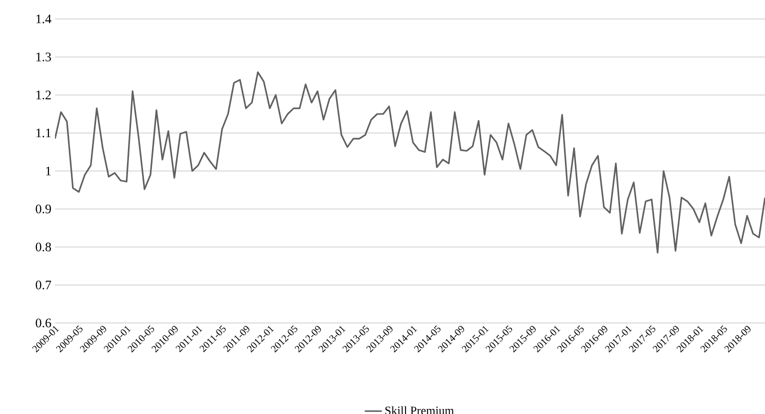 This screenshot has height=414, width=765. What do you see at coordinates (43, 57) in the screenshot?
I see `y-tick-label: 1.3` at bounding box center [43, 57].